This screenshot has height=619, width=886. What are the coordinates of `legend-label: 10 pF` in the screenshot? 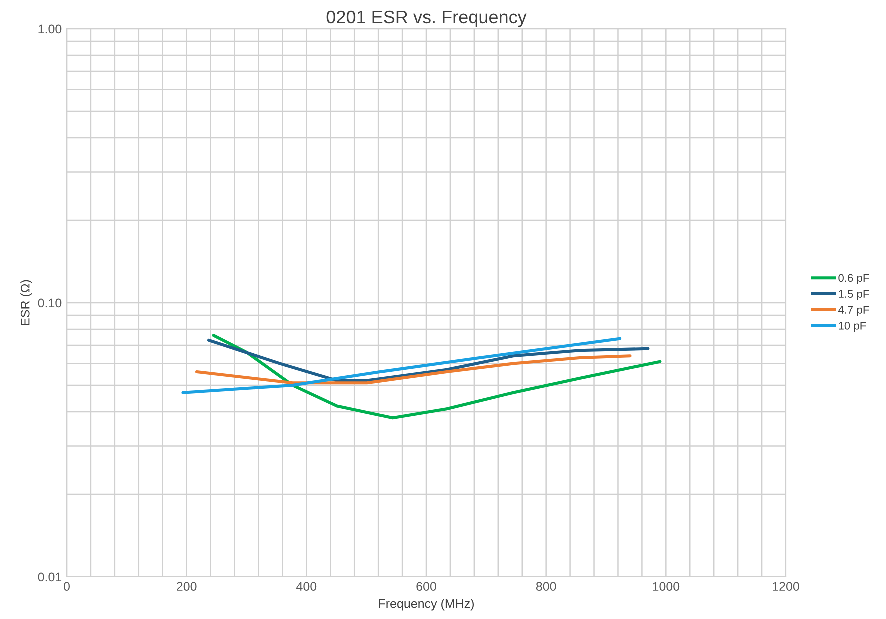 It's located at (852, 327).